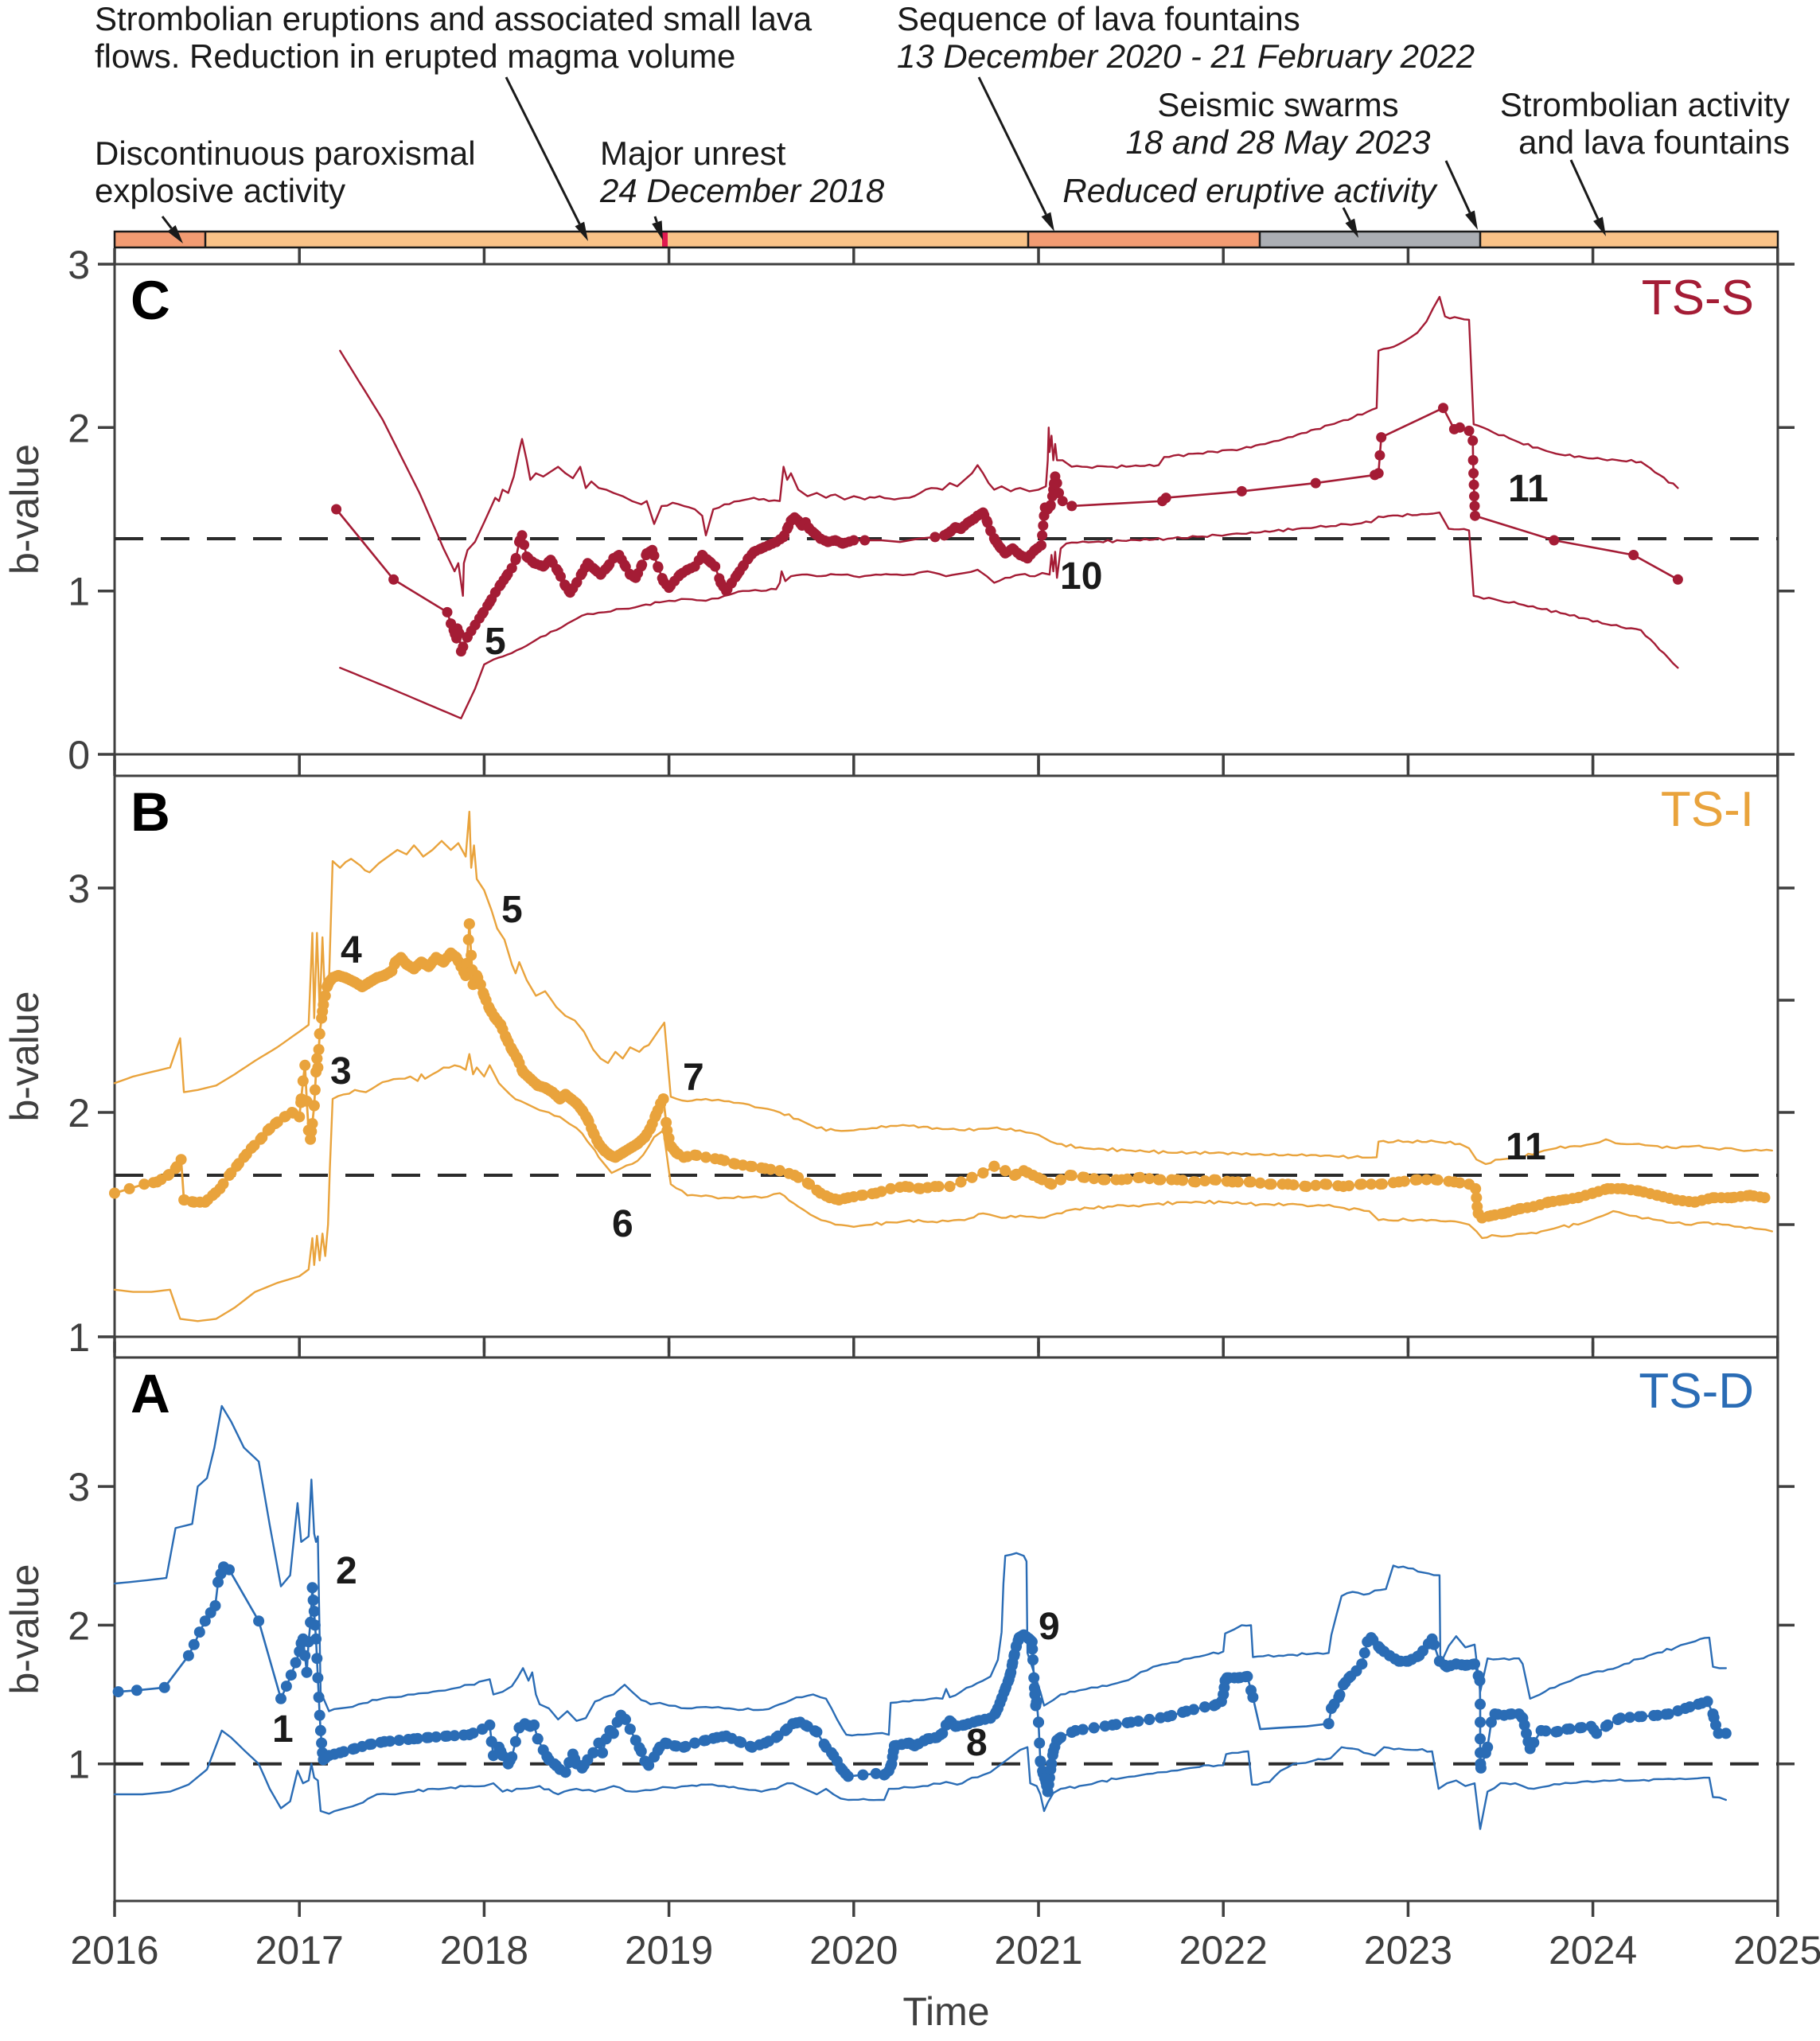 The height and width of the screenshot is (2041, 1820). What do you see at coordinates (1049, 1627) in the screenshot?
I see `svg-text: 9` at bounding box center [1049, 1627].